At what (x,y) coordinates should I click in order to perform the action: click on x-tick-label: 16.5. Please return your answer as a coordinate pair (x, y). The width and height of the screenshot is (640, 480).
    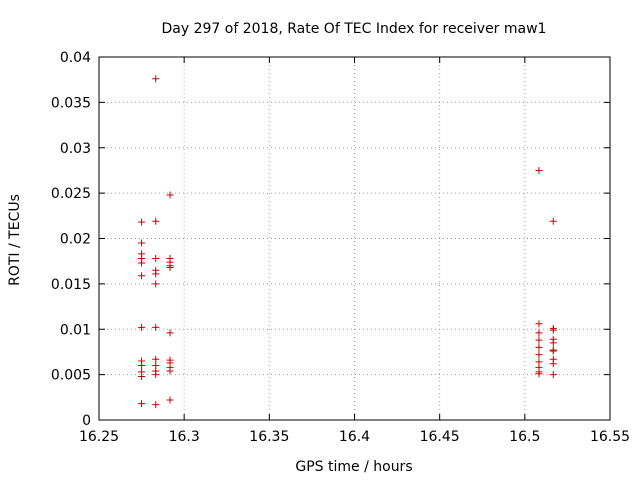
    Looking at the image, I should click on (524, 437).